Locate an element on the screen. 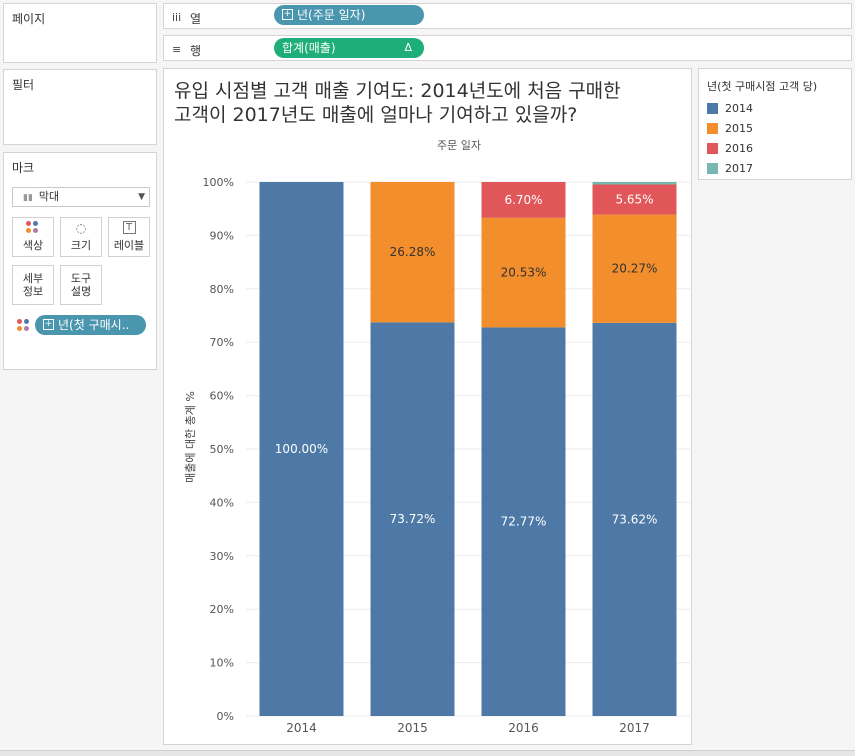 This screenshot has height=756, width=855. chart-title-line1: 유입 시점별 고객 매출 기여도: 2014년도에 처음 구매한 is located at coordinates (397, 91).